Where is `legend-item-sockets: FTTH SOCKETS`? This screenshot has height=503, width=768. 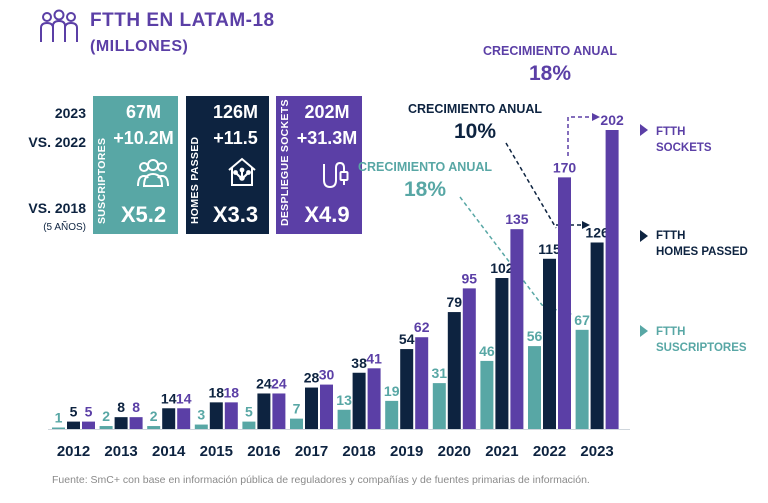 legend-item-sockets: FTTH SOCKETS is located at coordinates (684, 140).